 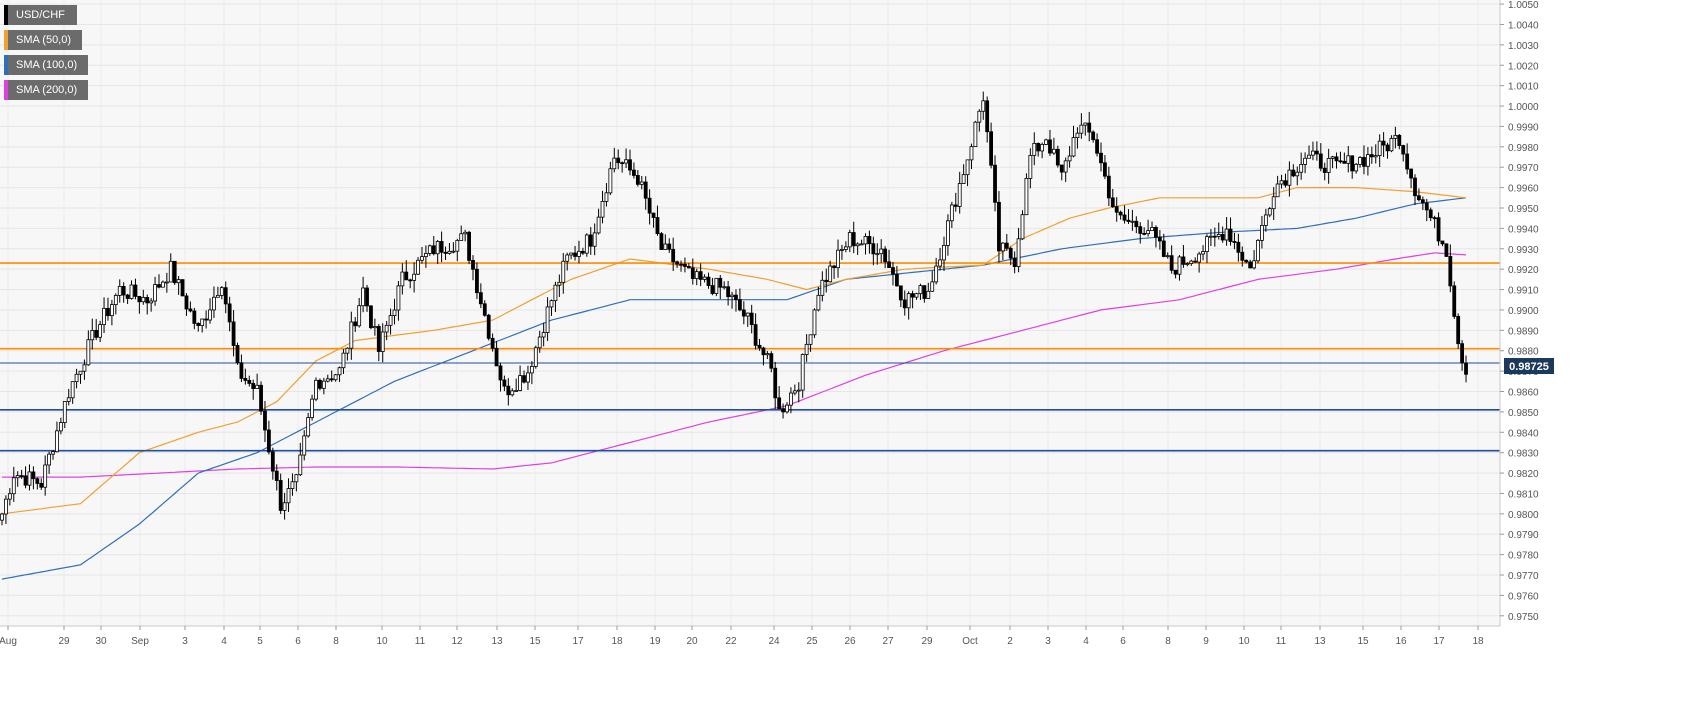 I want to click on legend-label-sma-200: SMA (200,0), so click(x=47, y=90).